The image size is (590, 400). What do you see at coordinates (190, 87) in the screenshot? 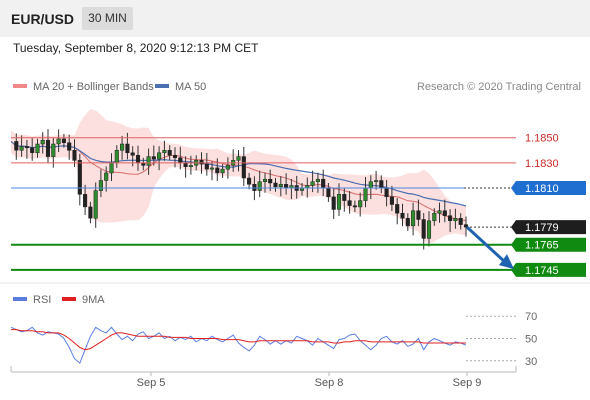
I see `legend-ma50-label: MA 50` at bounding box center [190, 87].